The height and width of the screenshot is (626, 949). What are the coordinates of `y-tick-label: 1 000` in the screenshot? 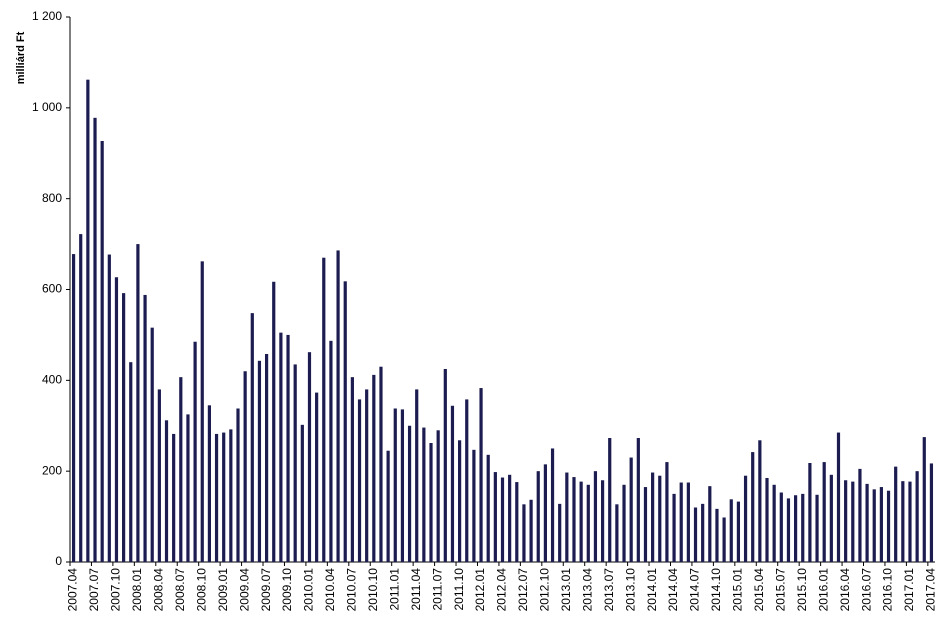 It's located at (47, 107).